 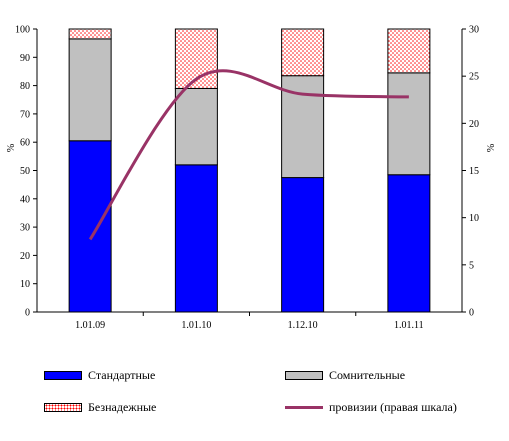 What do you see at coordinates (90, 325) in the screenshot?
I see `x-tick-label: 1.01.09` at bounding box center [90, 325].